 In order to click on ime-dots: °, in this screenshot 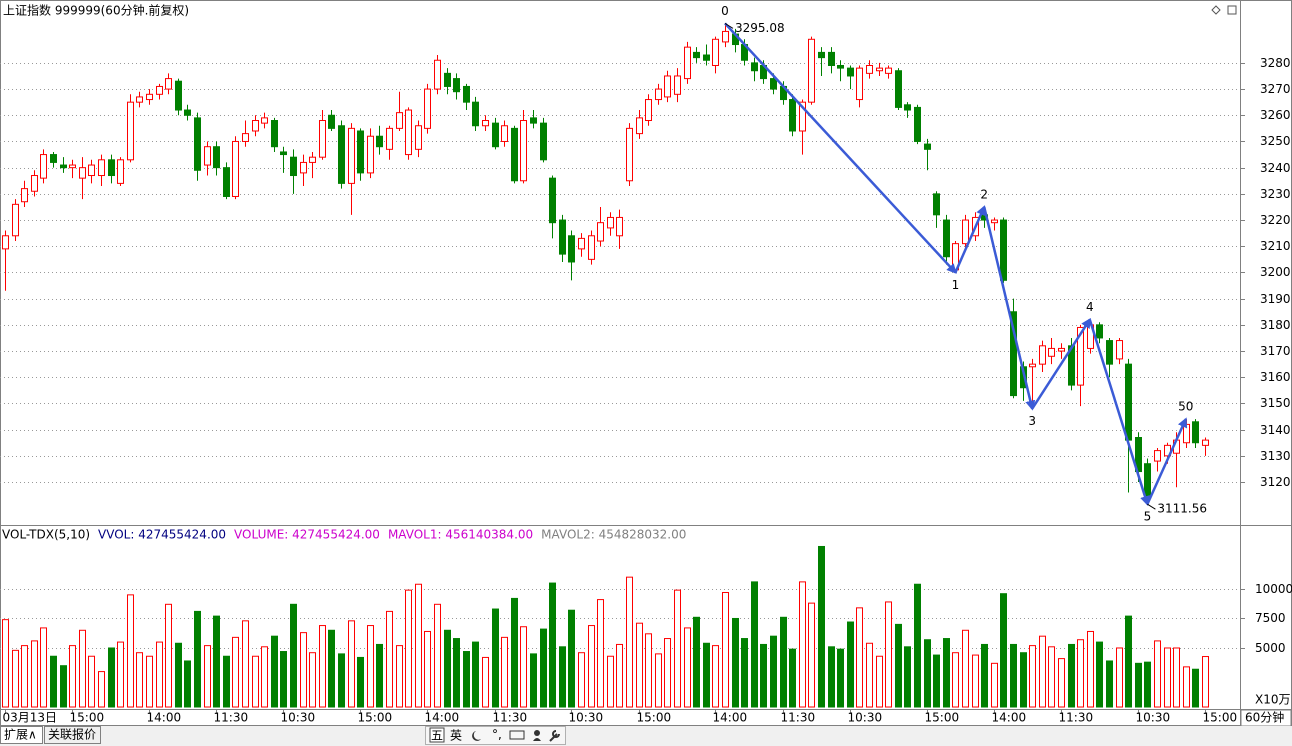, I will do `click(497, 735)`.